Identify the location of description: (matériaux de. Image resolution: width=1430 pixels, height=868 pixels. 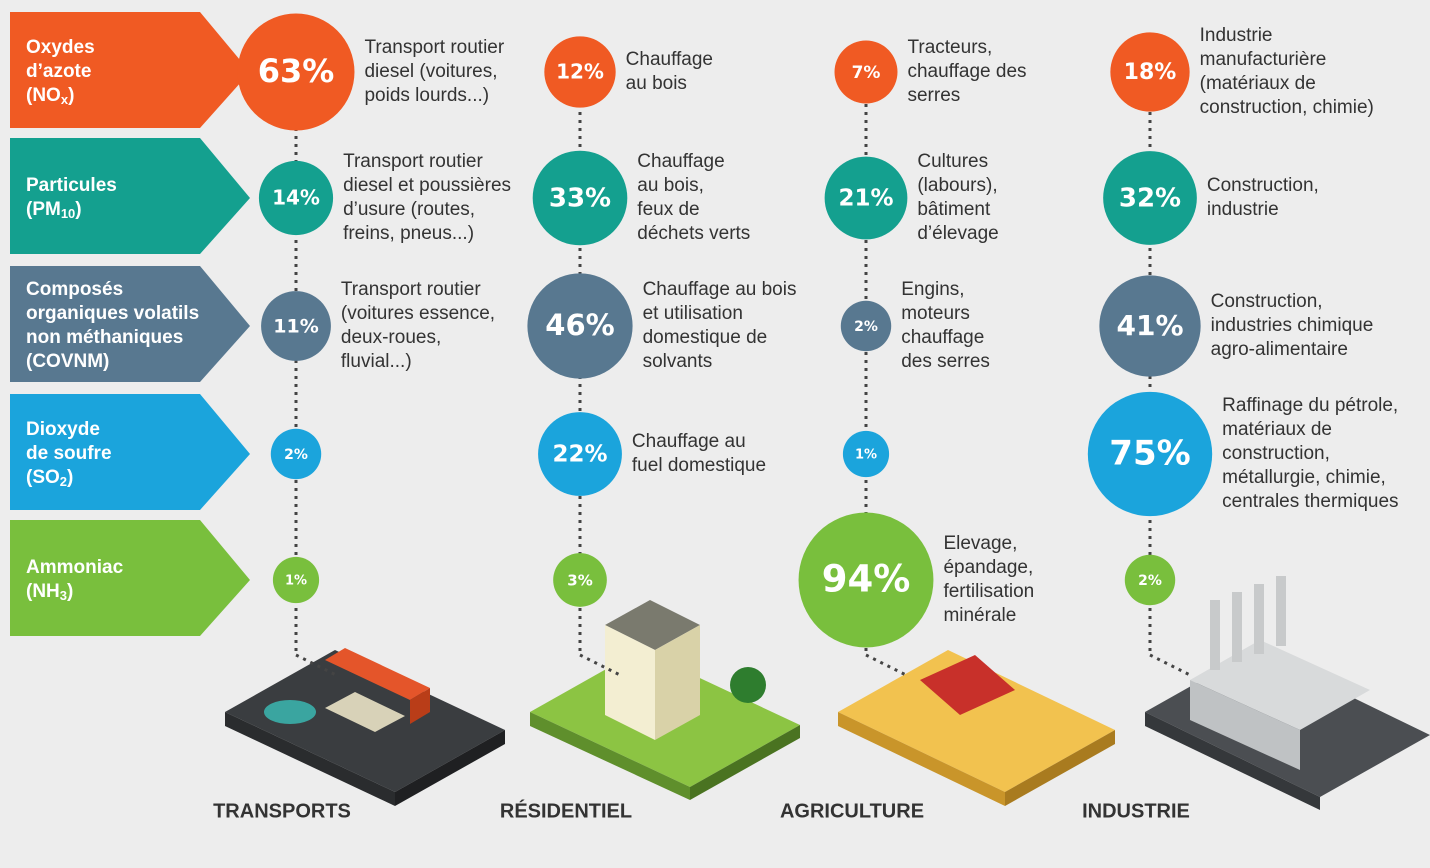
(1258, 83).